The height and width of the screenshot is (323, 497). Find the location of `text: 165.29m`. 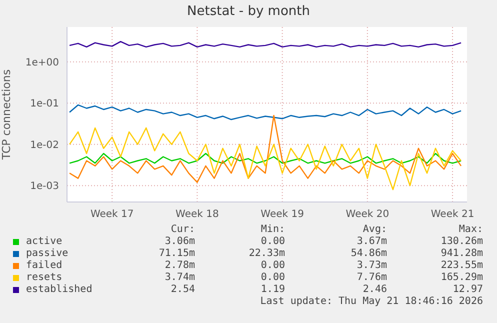

text: 165.29m is located at coordinates (461, 277).